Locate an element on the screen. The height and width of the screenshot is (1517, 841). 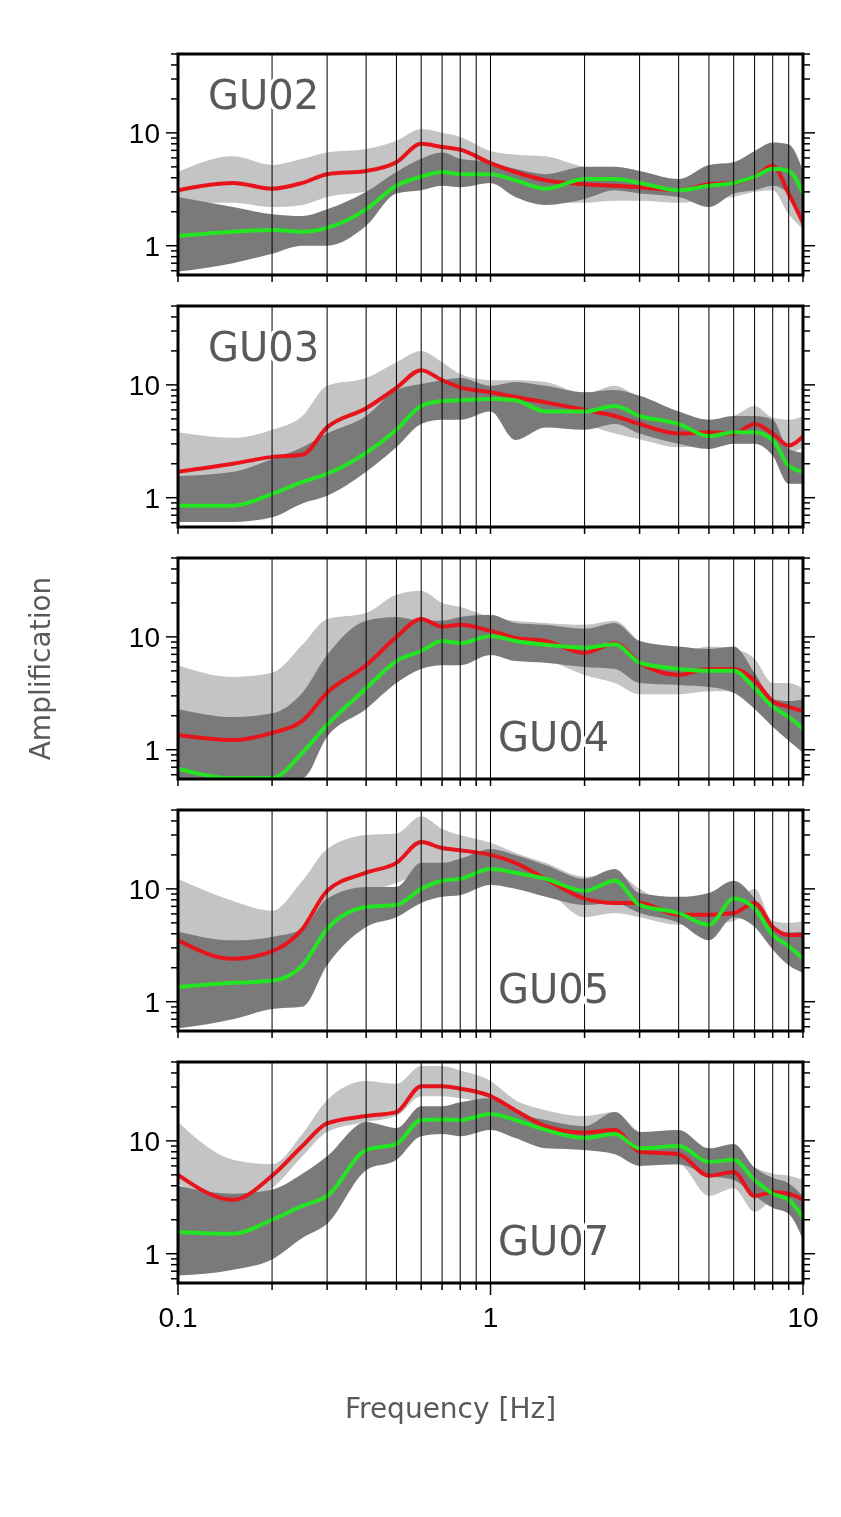
x-axis-title: Frequency [Hz] is located at coordinates (450, 1408).